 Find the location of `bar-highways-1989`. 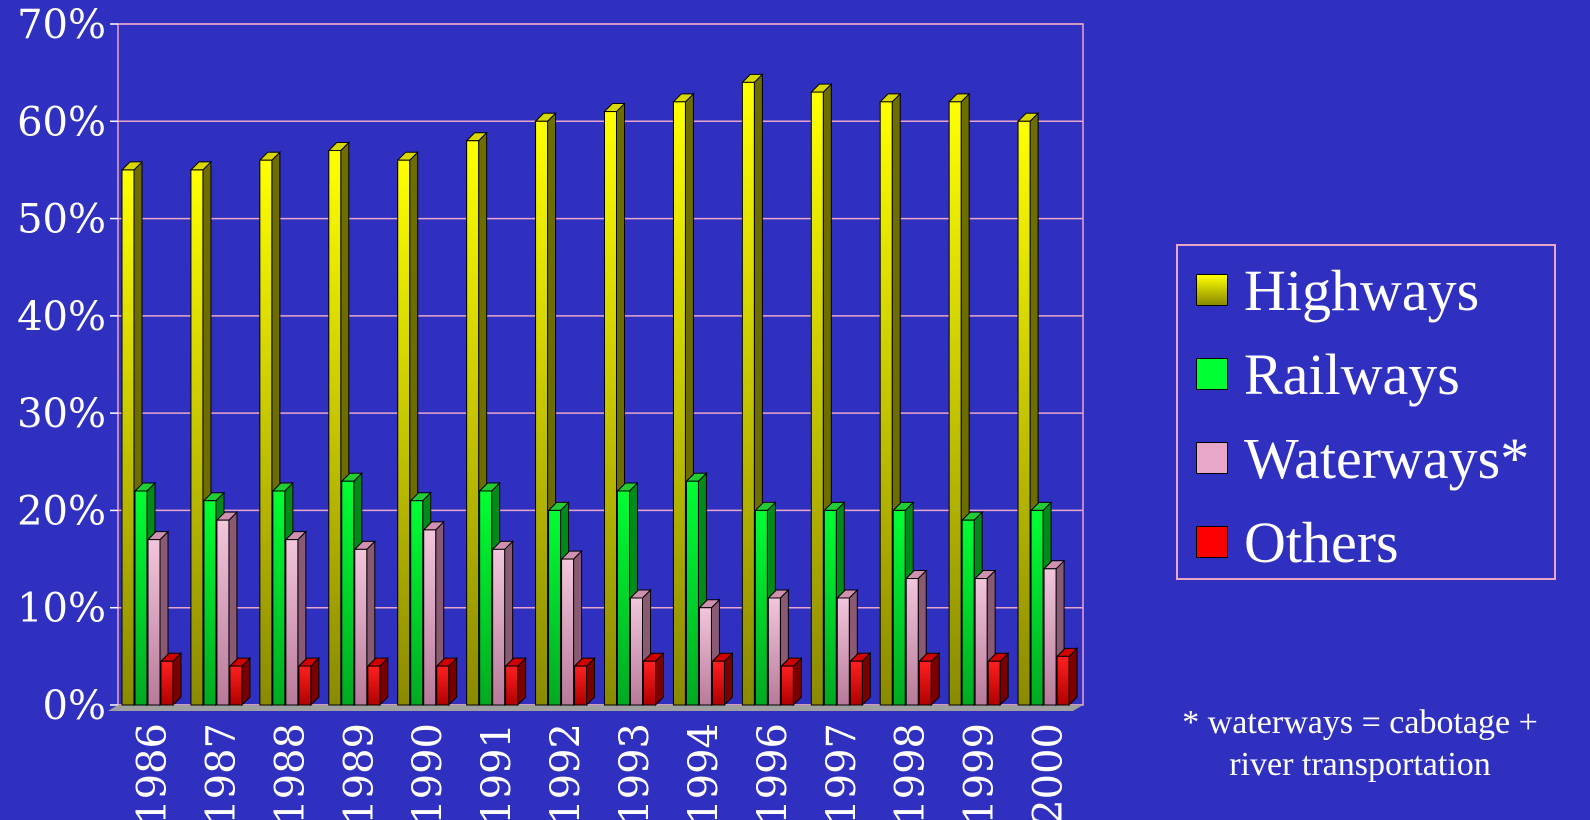

bar-highways-1989 is located at coordinates (335, 427).